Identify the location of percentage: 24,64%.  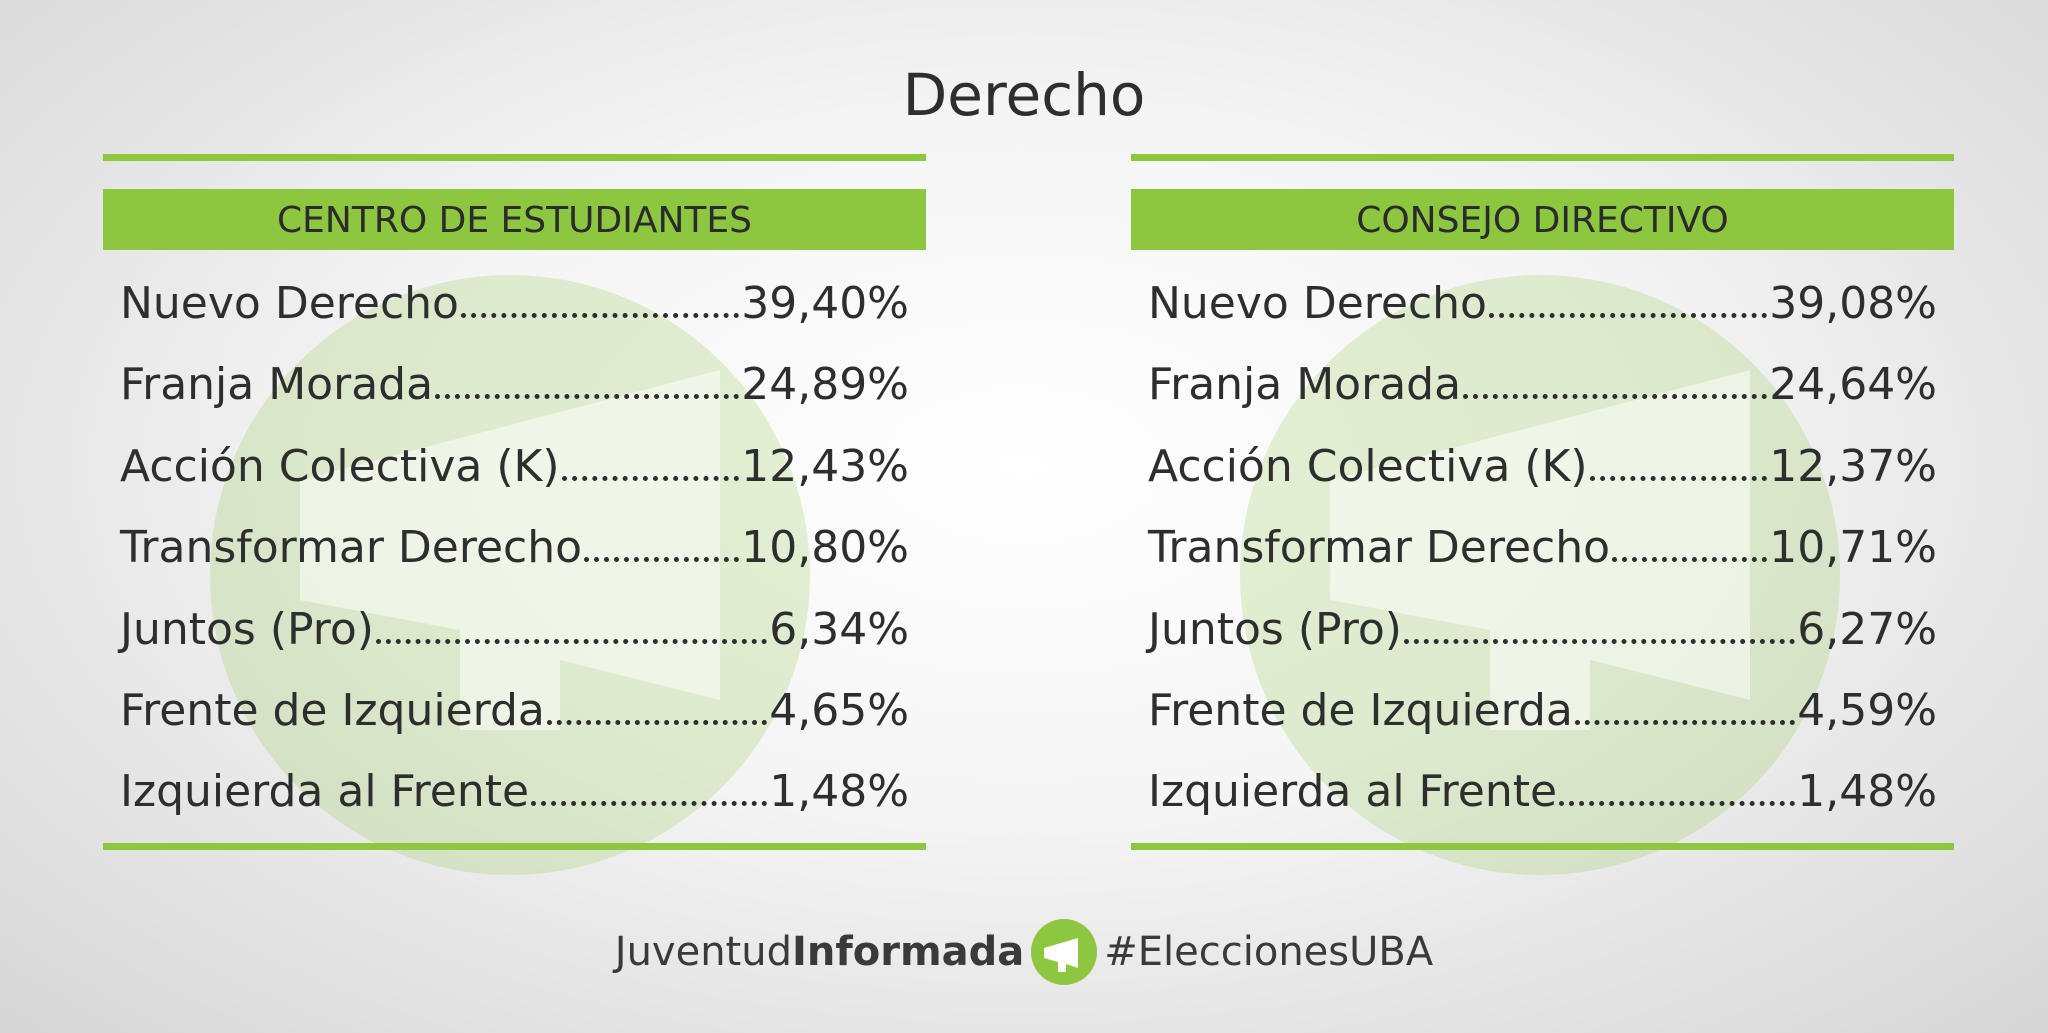
(1853, 385).